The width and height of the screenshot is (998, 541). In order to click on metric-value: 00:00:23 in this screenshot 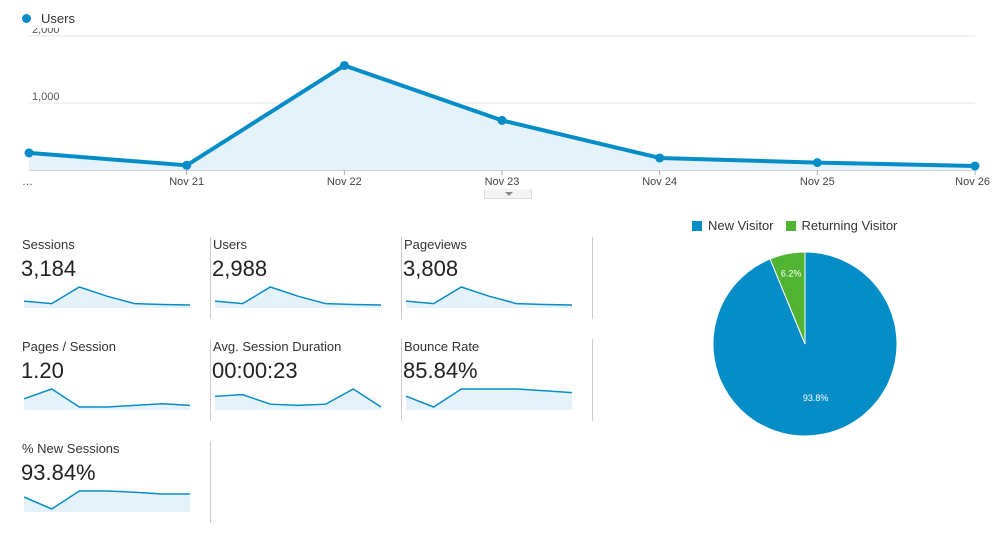, I will do `click(255, 370)`.